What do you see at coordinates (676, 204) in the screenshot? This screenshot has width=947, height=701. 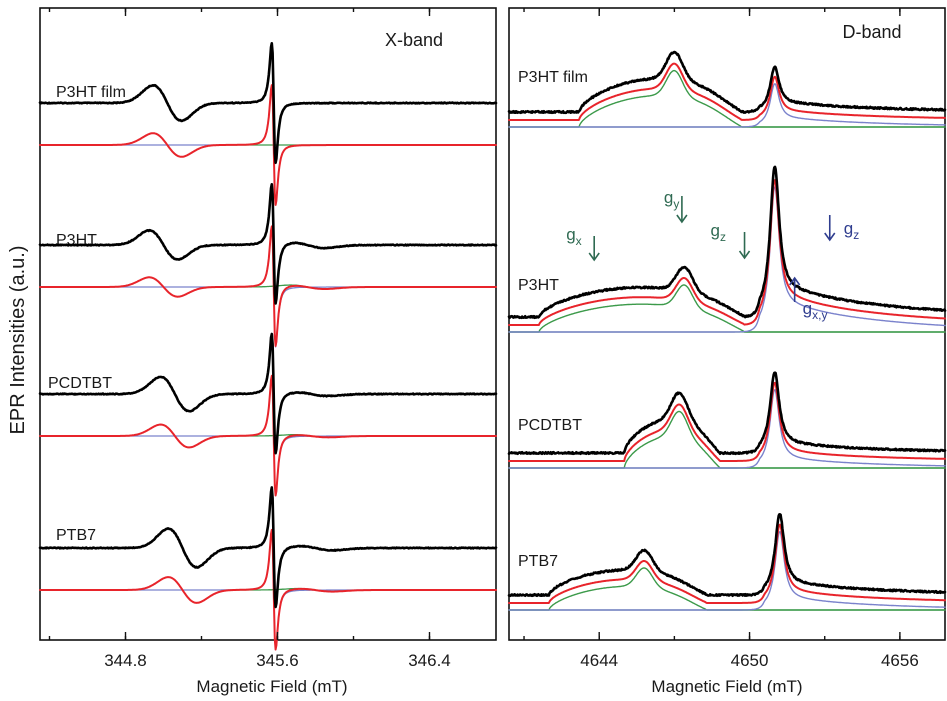 I see `annot-sub-gy: y` at bounding box center [676, 204].